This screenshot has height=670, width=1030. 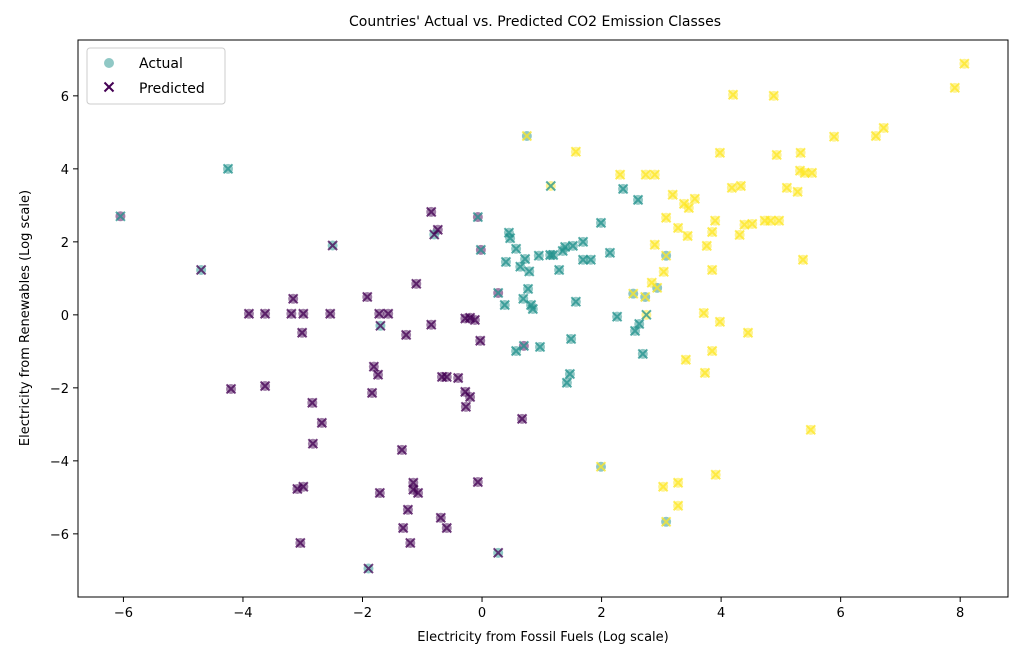 What do you see at coordinates (59, 389) in the screenshot?
I see `y-tick-label: −2` at bounding box center [59, 389].